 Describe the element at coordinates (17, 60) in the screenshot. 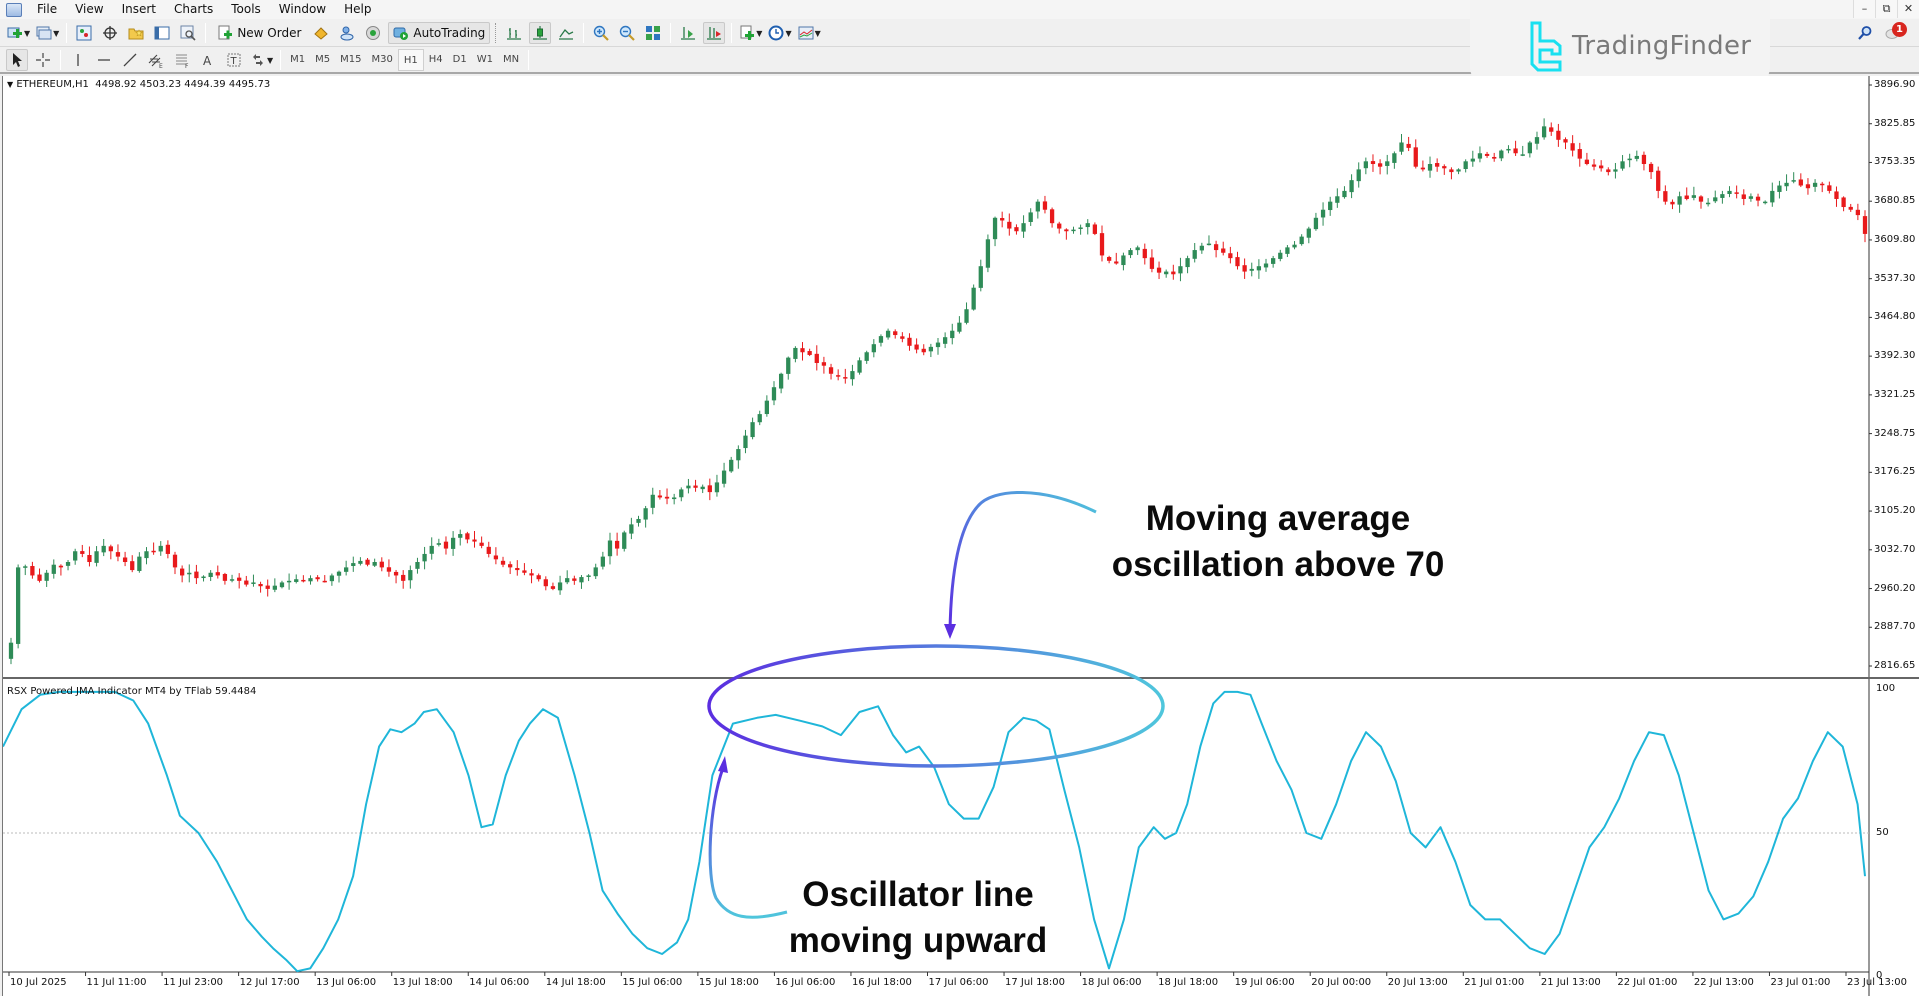

I see `cursor-button` at that location.